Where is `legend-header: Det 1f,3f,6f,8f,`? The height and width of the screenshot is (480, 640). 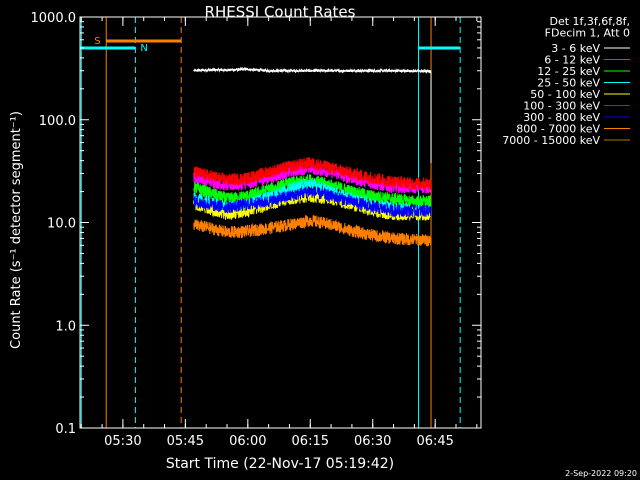 legend-header: Det 1f,3f,6f,8f, is located at coordinates (589, 21).